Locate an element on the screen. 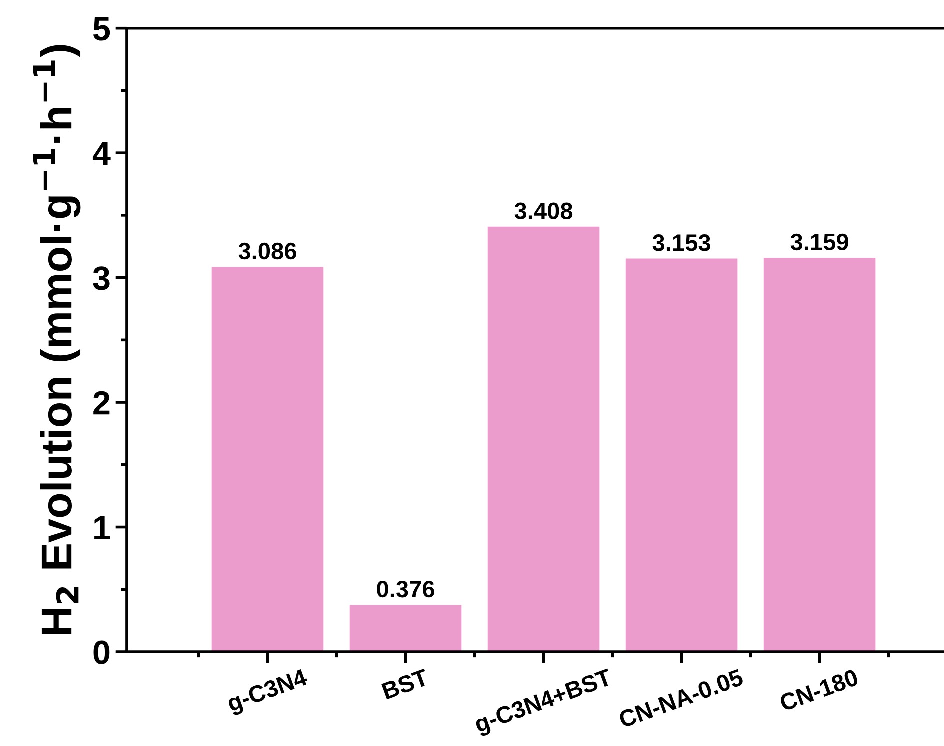 The height and width of the screenshot is (746, 944). y-tick-label: 2 is located at coordinates (102, 403).